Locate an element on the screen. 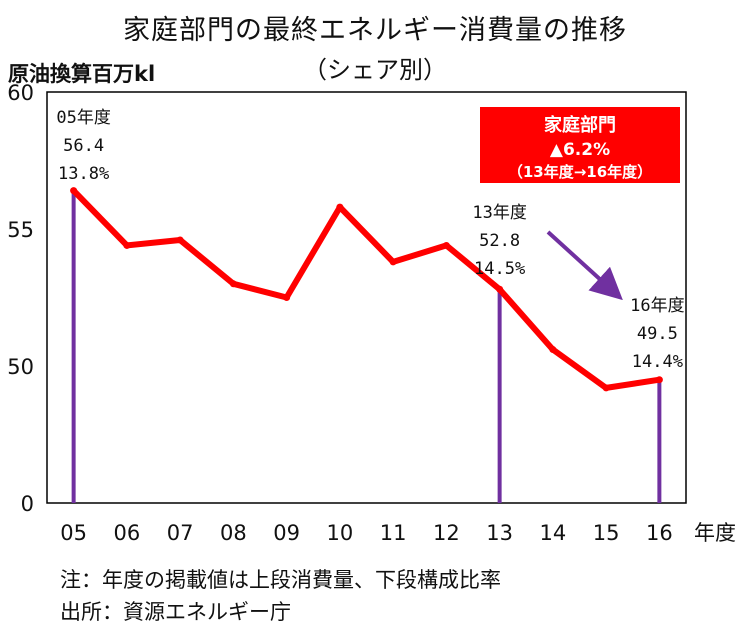 The height and width of the screenshot is (630, 750). x-axis-title: 年度 is located at coordinates (715, 533).